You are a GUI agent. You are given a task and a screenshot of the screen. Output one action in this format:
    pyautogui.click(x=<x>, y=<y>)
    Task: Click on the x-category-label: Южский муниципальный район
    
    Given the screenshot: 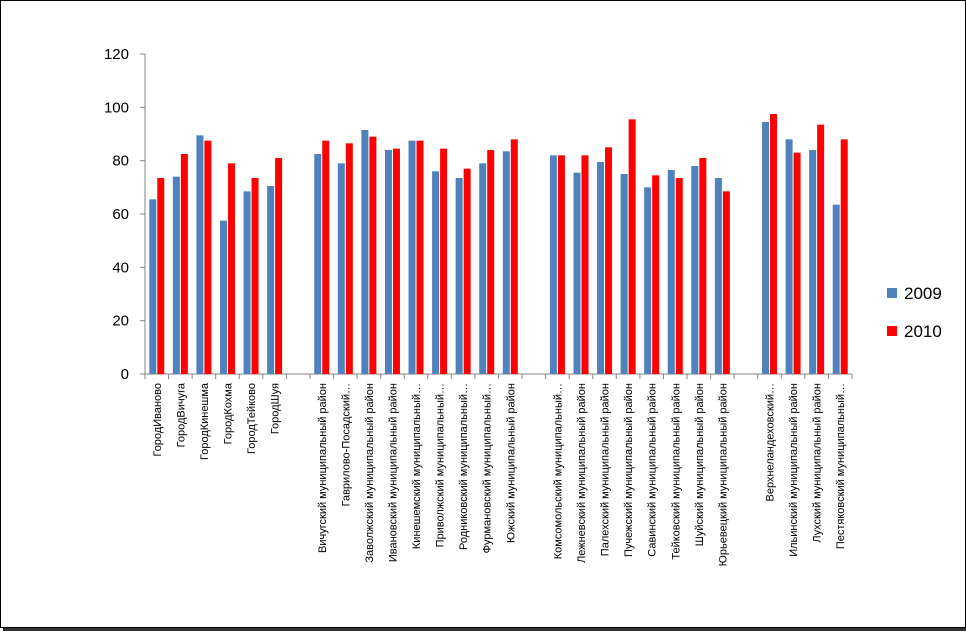 What is the action you would take?
    pyautogui.click(x=511, y=463)
    